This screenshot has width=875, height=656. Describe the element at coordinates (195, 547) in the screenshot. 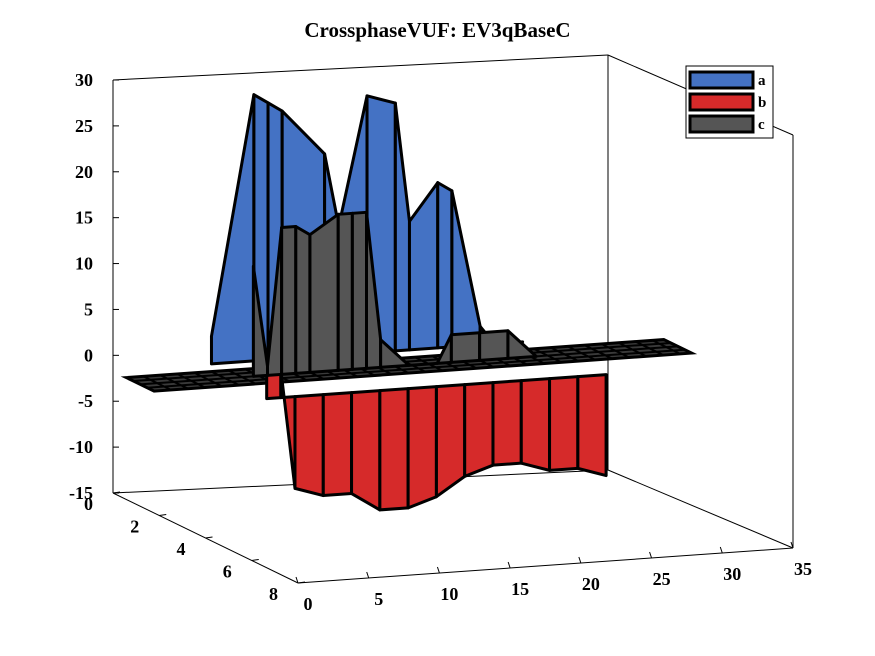

I see `y-axis-ticks: 0 2 4 6 8` at that location.